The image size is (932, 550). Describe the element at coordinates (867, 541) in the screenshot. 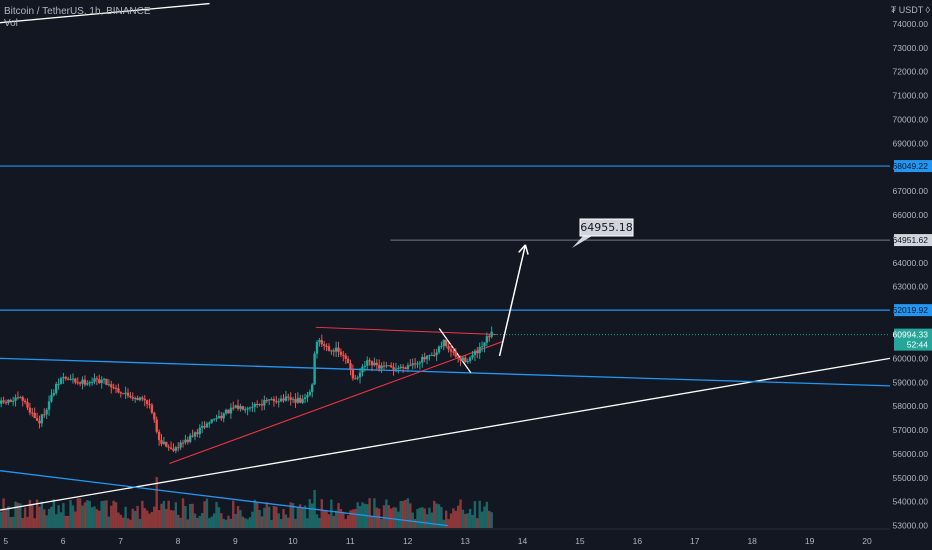

I see `time-tick-label: 20` at that location.